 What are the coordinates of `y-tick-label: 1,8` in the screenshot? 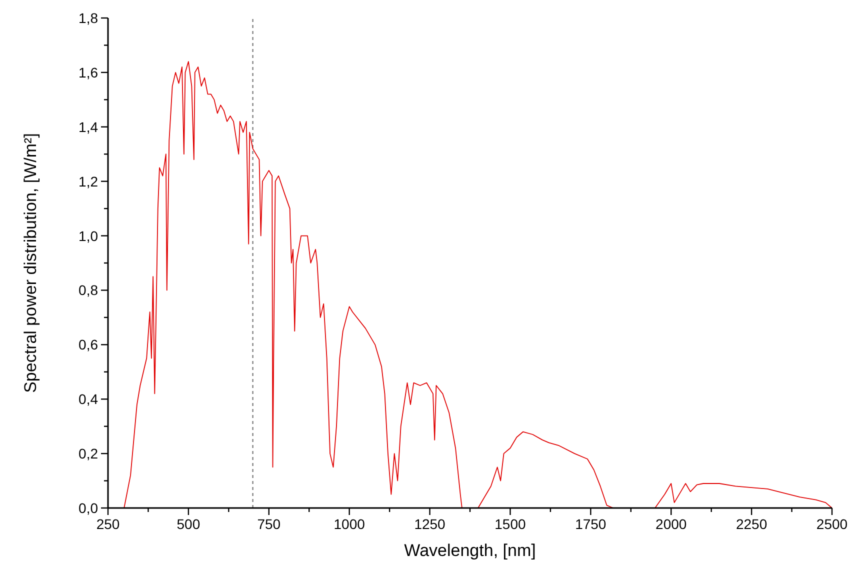 It's located at (88, 18).